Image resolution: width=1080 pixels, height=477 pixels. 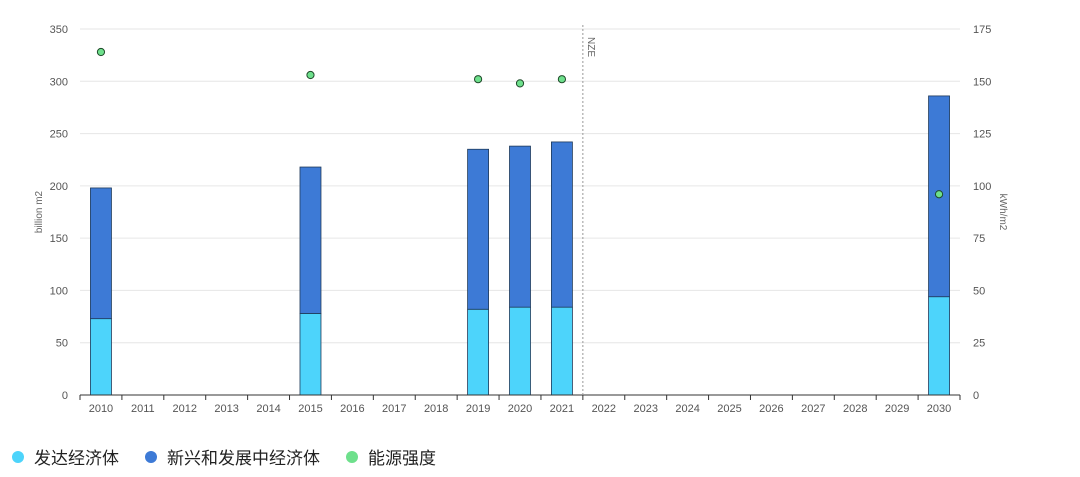 I want to click on x-tick-label: 2018, so click(x=436, y=409).